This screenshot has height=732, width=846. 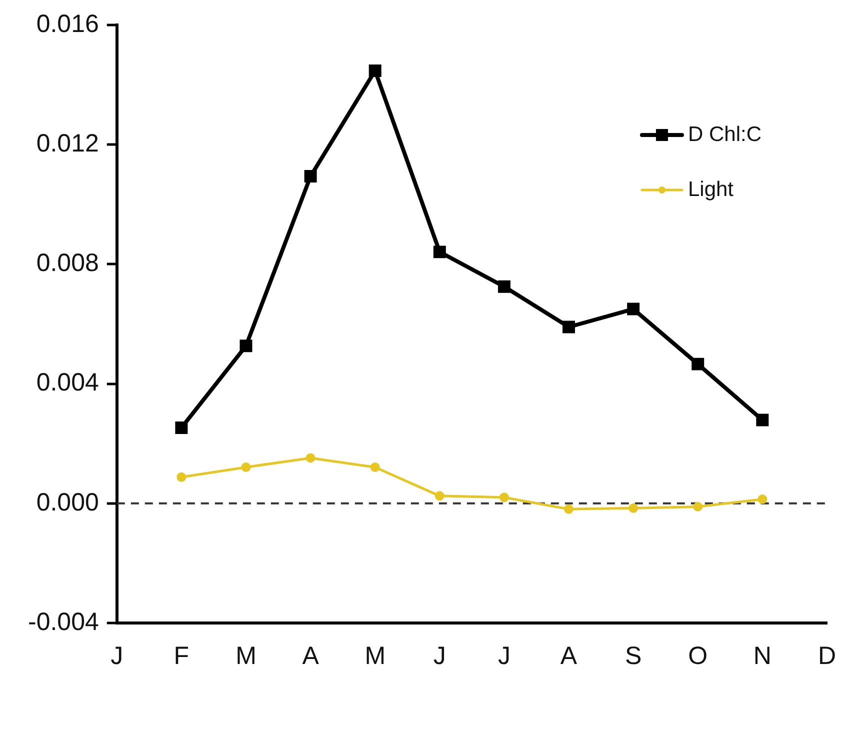 I want to click on legend-label: D Chl:C, so click(x=725, y=134).